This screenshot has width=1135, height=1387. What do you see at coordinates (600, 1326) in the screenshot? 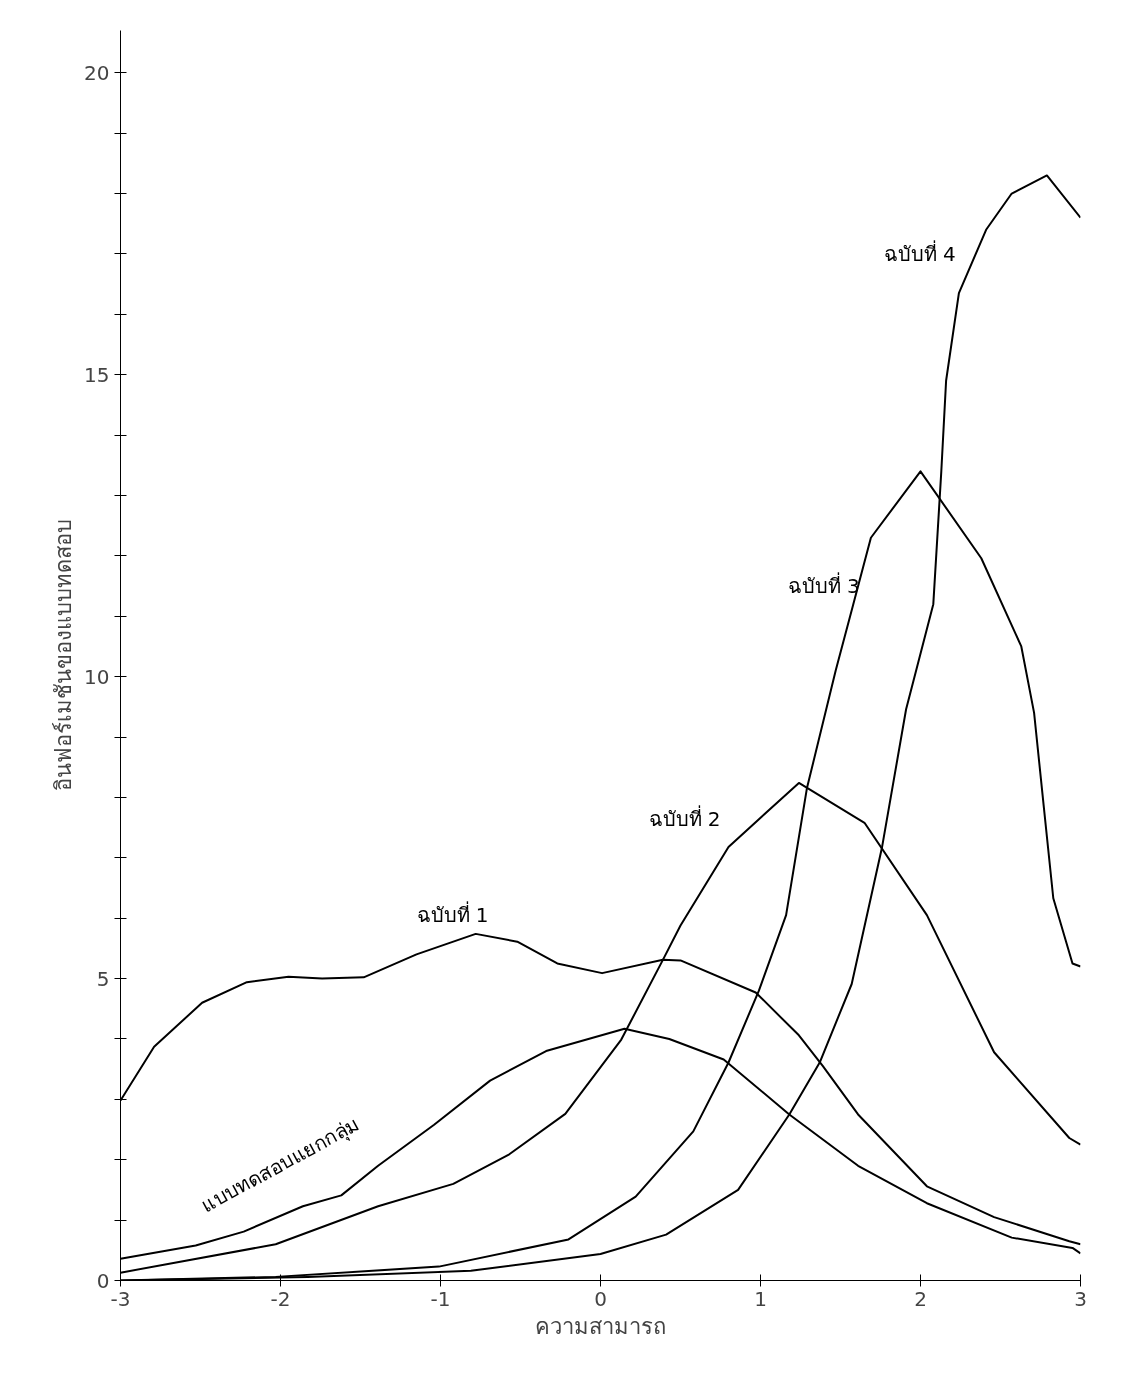
I see `x-axis-title: ความสามารถ` at bounding box center [600, 1326].